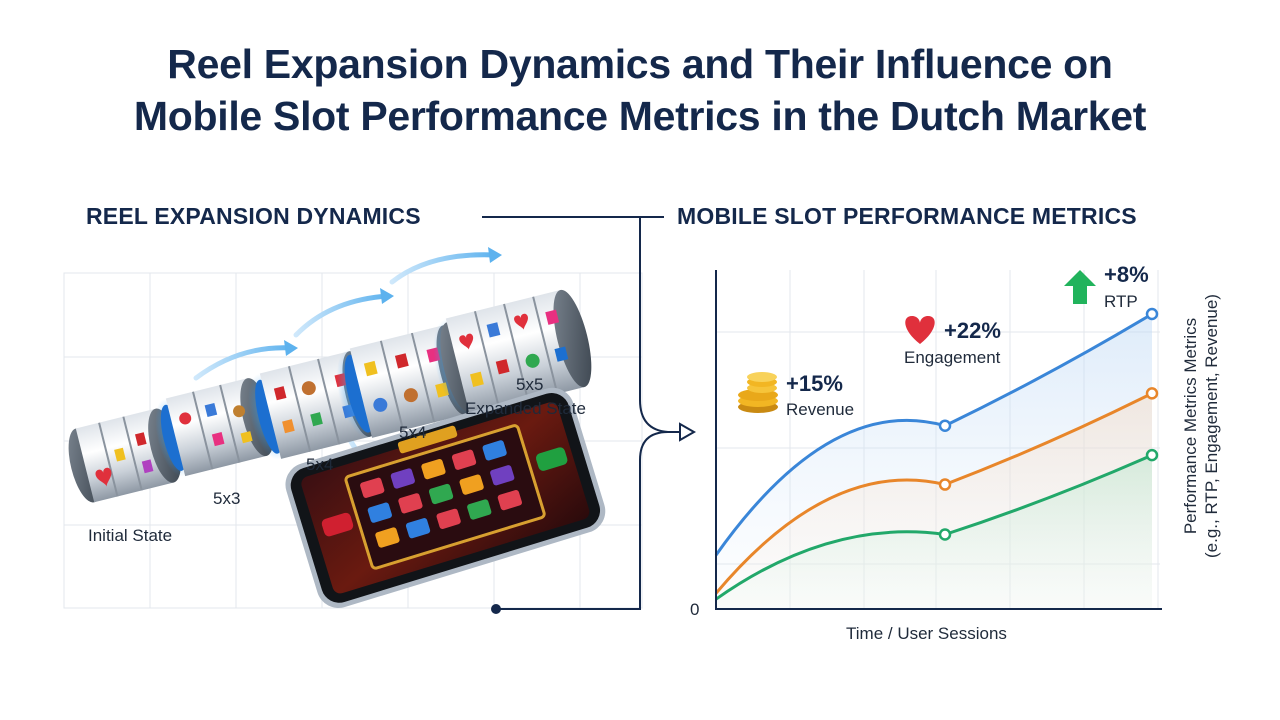 The width and height of the screenshot is (1280, 720). Describe the element at coordinates (1190, 426) in the screenshot. I see `y-axis-label-line-1: Performance Metrics Metrics` at that location.